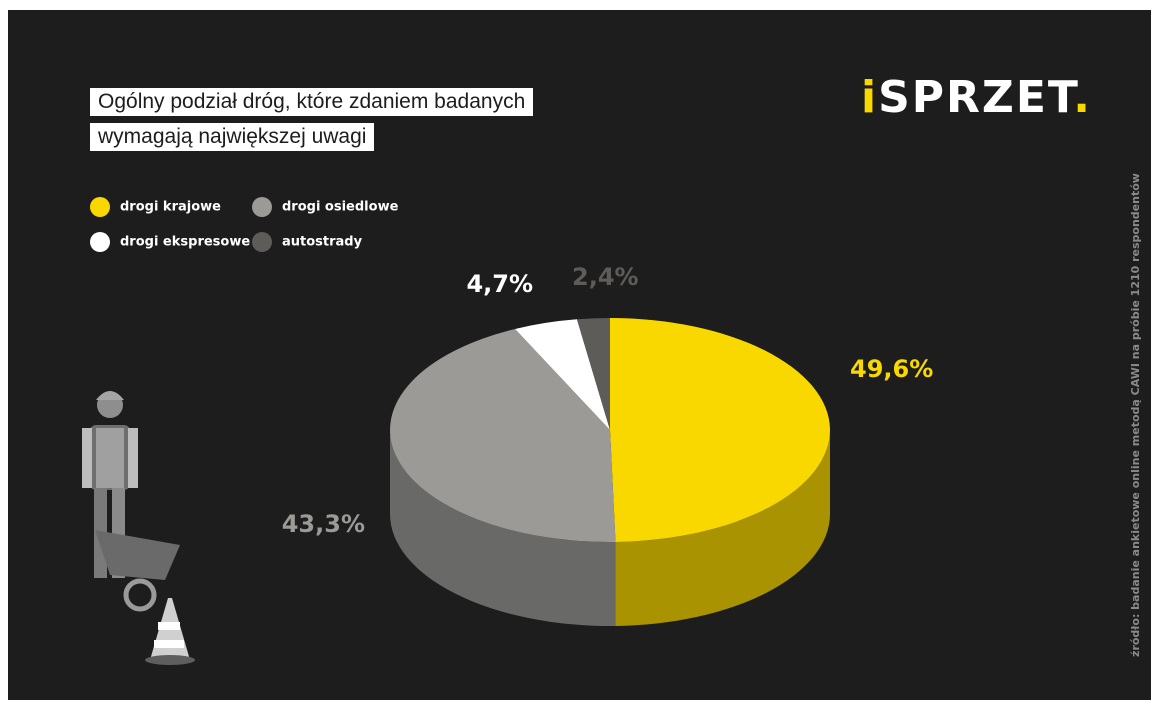  Describe the element at coordinates (185, 242) in the screenshot. I see `legend-label: drogi ekspresowe` at that location.